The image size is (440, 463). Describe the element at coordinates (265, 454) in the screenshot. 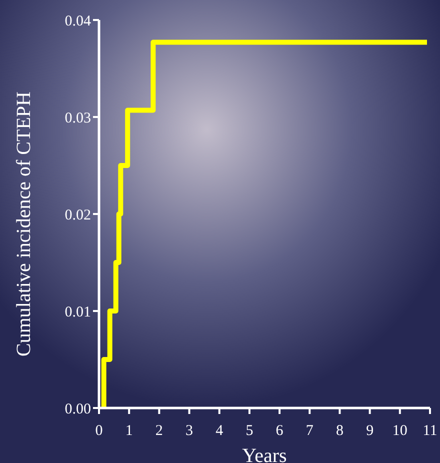

I see `x-axis-title: Years` at that location.